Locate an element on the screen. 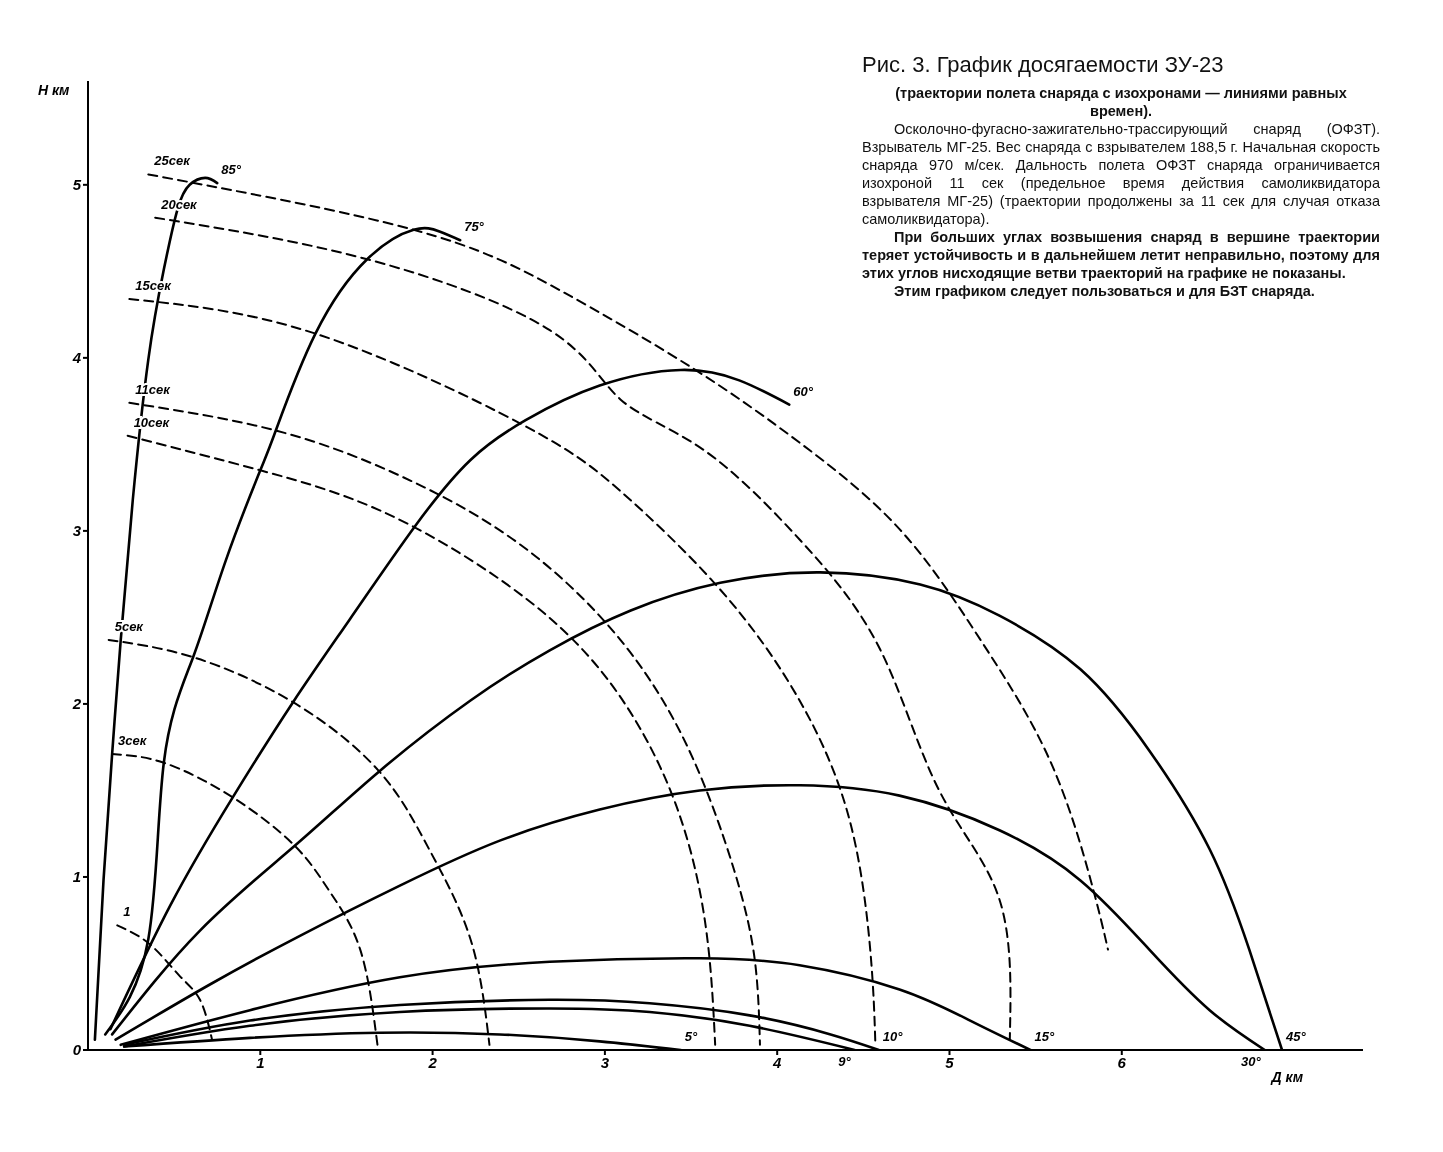 The height and width of the screenshot is (1152, 1443). series-label: 15° is located at coordinates (1044, 1036).